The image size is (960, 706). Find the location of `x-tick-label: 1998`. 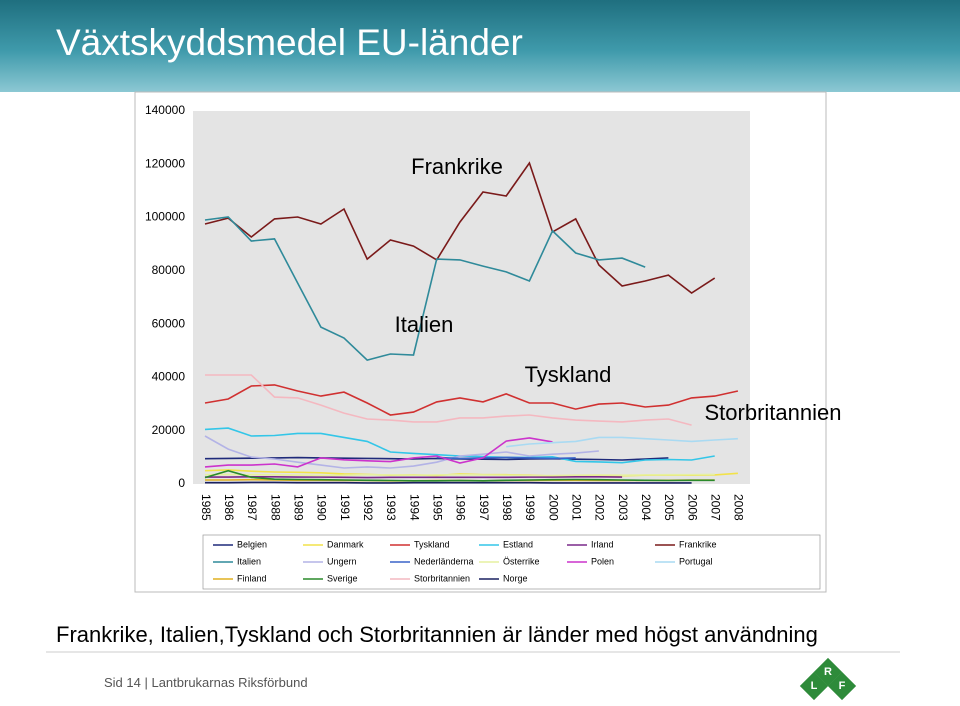

x-tick-label: 1998 is located at coordinates (507, 507).